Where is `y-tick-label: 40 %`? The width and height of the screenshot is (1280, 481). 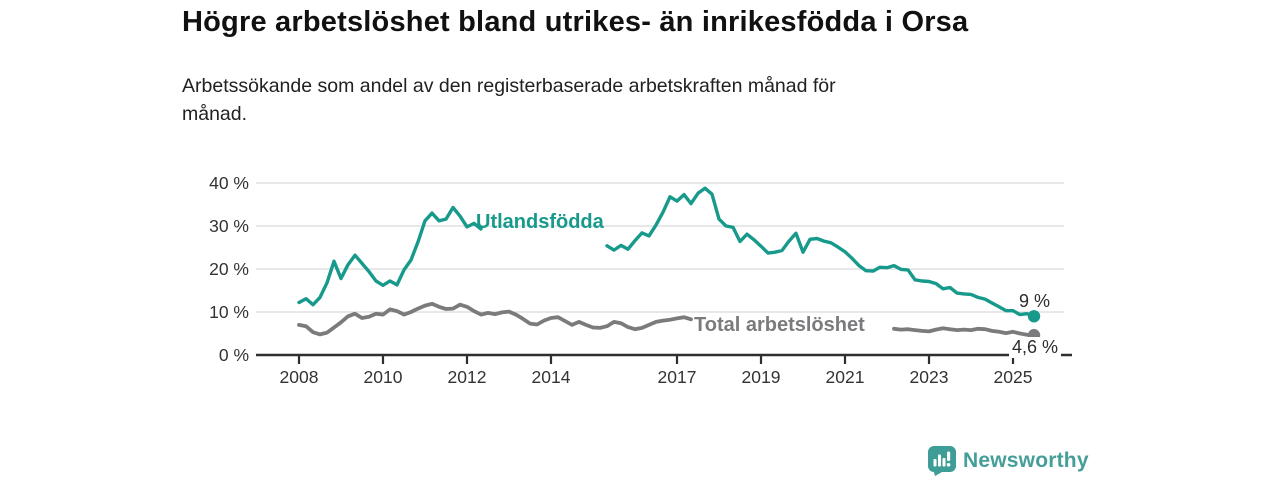 y-tick-label: 40 % is located at coordinates (229, 183).